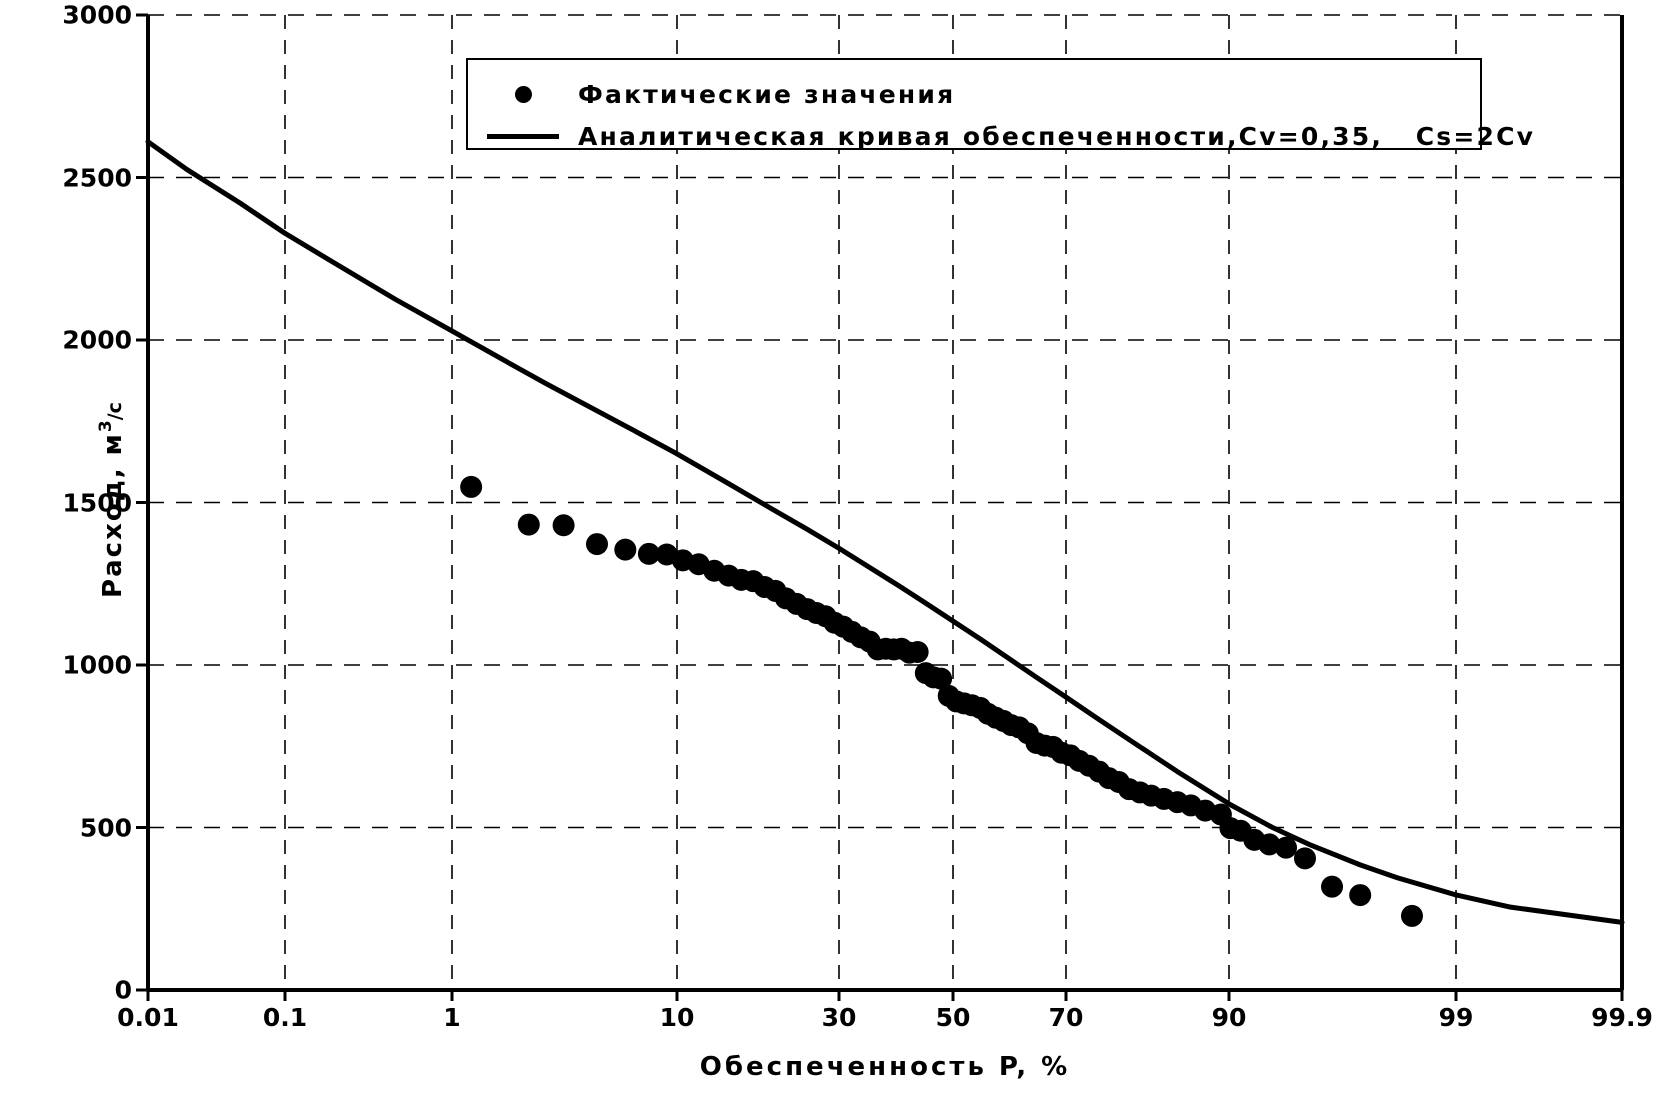 This screenshot has height=1095, width=1654. I want to click on x-tick-99.9: 99.9, so click(1622, 1017).